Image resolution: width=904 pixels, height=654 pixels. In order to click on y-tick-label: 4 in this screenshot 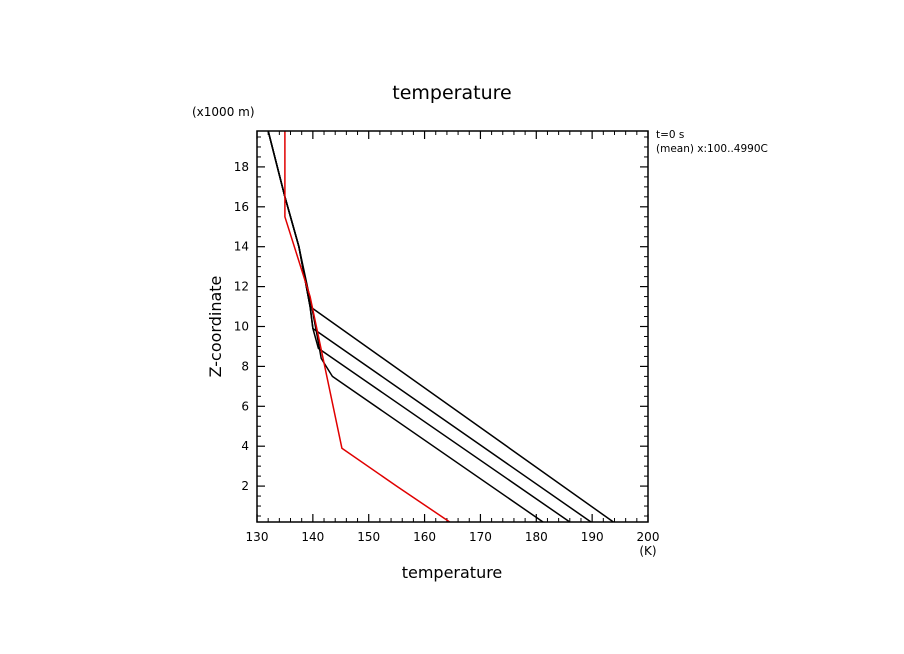, I will do `click(245, 446)`.